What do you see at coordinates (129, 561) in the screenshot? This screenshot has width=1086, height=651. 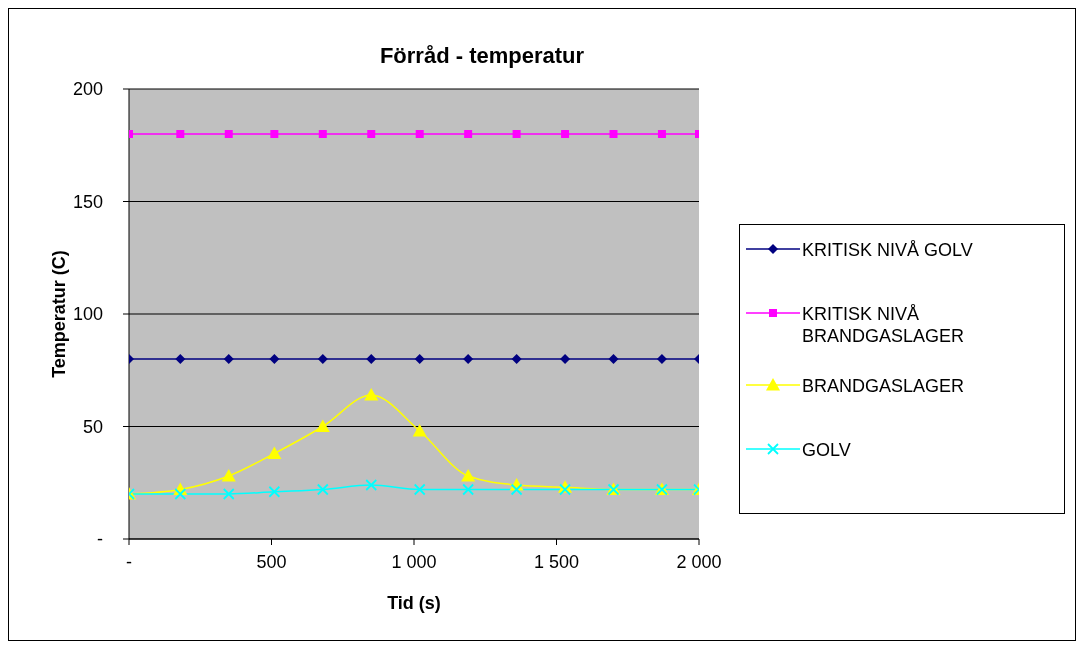 I see `x-tick-label: -` at bounding box center [129, 561].